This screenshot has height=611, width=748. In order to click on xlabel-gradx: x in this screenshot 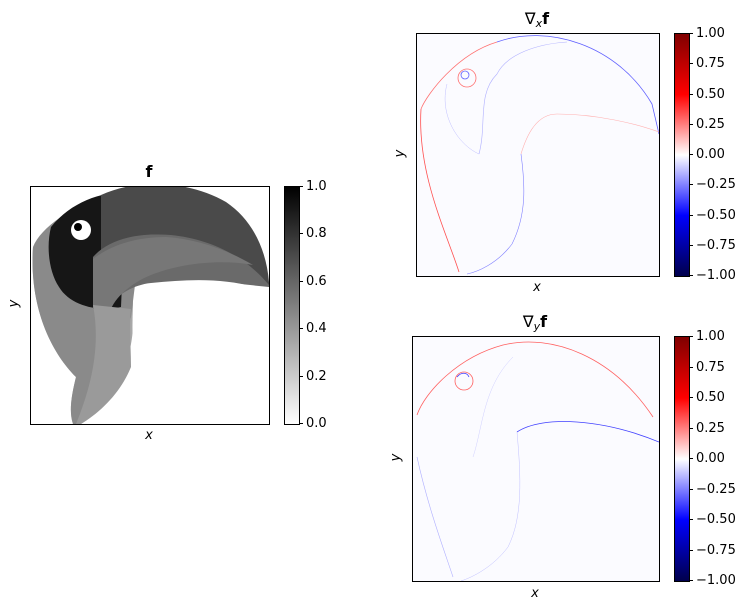, I will do `click(537, 287)`.